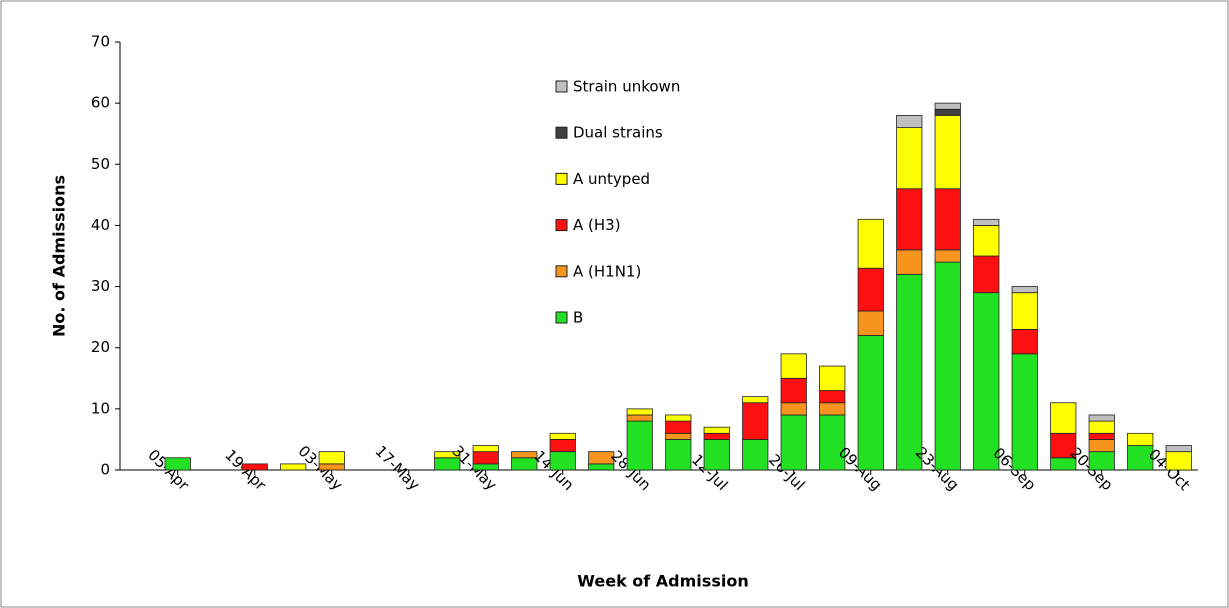 The image size is (1229, 608). I want to click on legend-label: Dual strains, so click(618, 133).